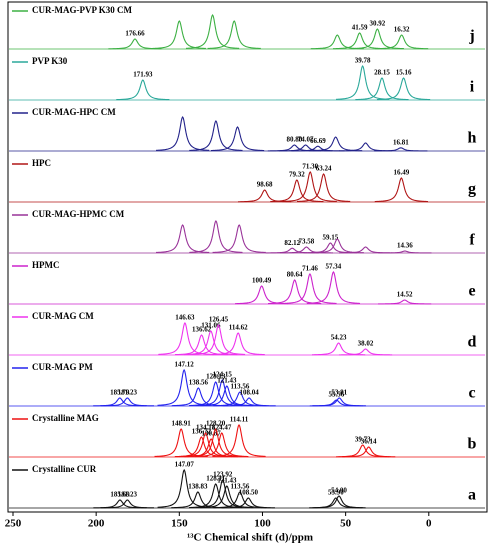 The width and height of the screenshot is (493, 550). What do you see at coordinates (206, 428) in the screenshot?
I see `peak-label: 134.18` at bounding box center [206, 428].